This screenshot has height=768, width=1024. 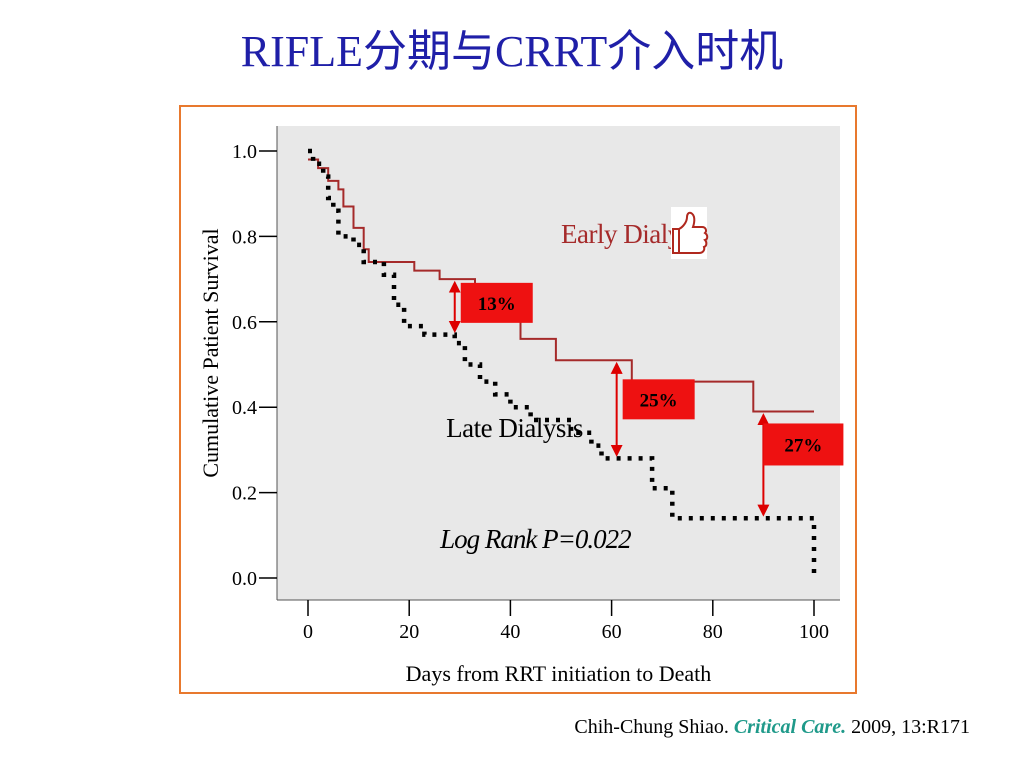 What do you see at coordinates (409, 632) in the screenshot?
I see `x-tick-label: 20` at bounding box center [409, 632].